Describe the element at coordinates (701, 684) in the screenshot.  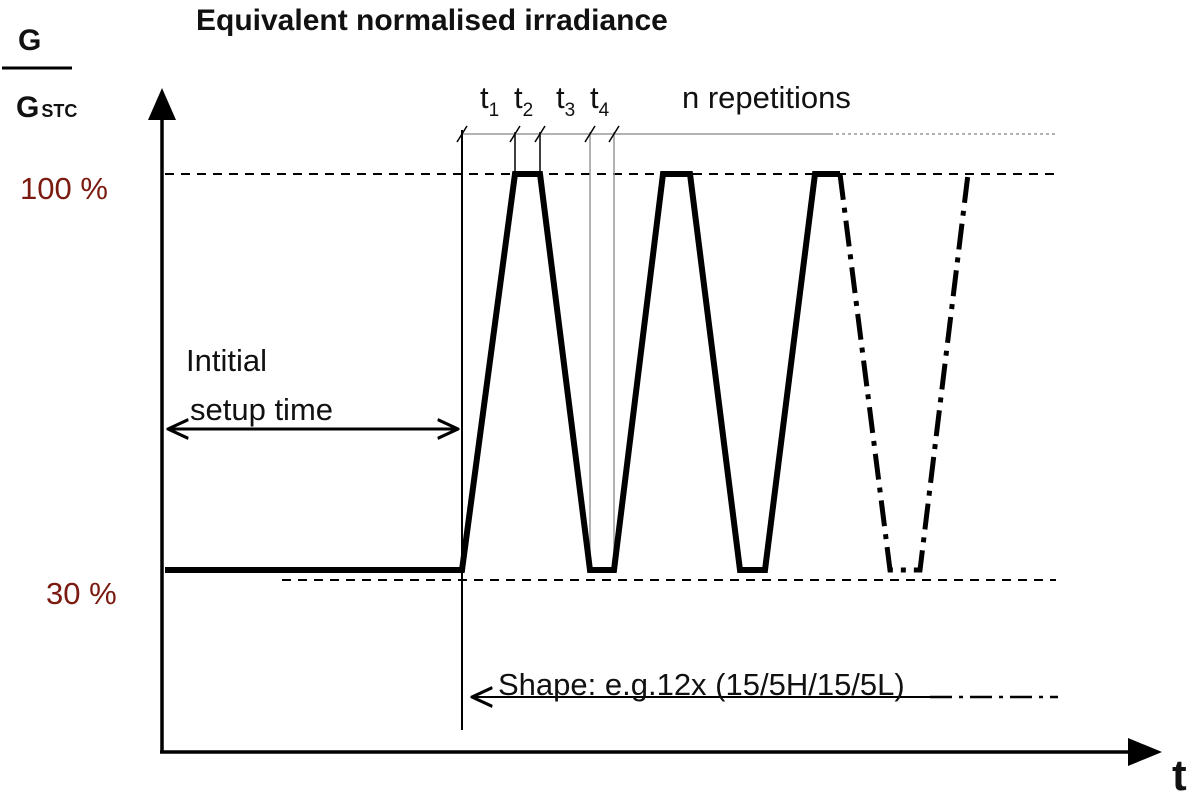
I see `shape-label: Shape: e.g.12x (15/5H/15/5L)` at that location.